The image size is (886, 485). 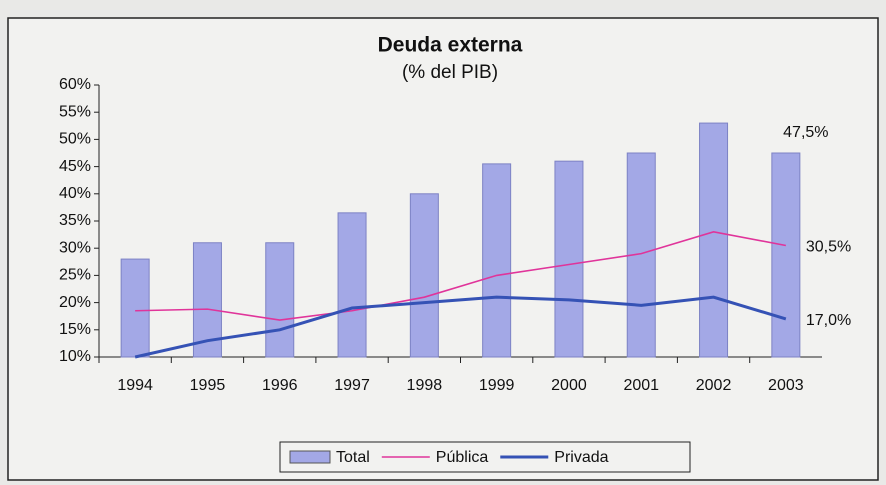 What do you see at coordinates (425, 385) in the screenshot?
I see `x-tick-label: 1998` at bounding box center [425, 385].